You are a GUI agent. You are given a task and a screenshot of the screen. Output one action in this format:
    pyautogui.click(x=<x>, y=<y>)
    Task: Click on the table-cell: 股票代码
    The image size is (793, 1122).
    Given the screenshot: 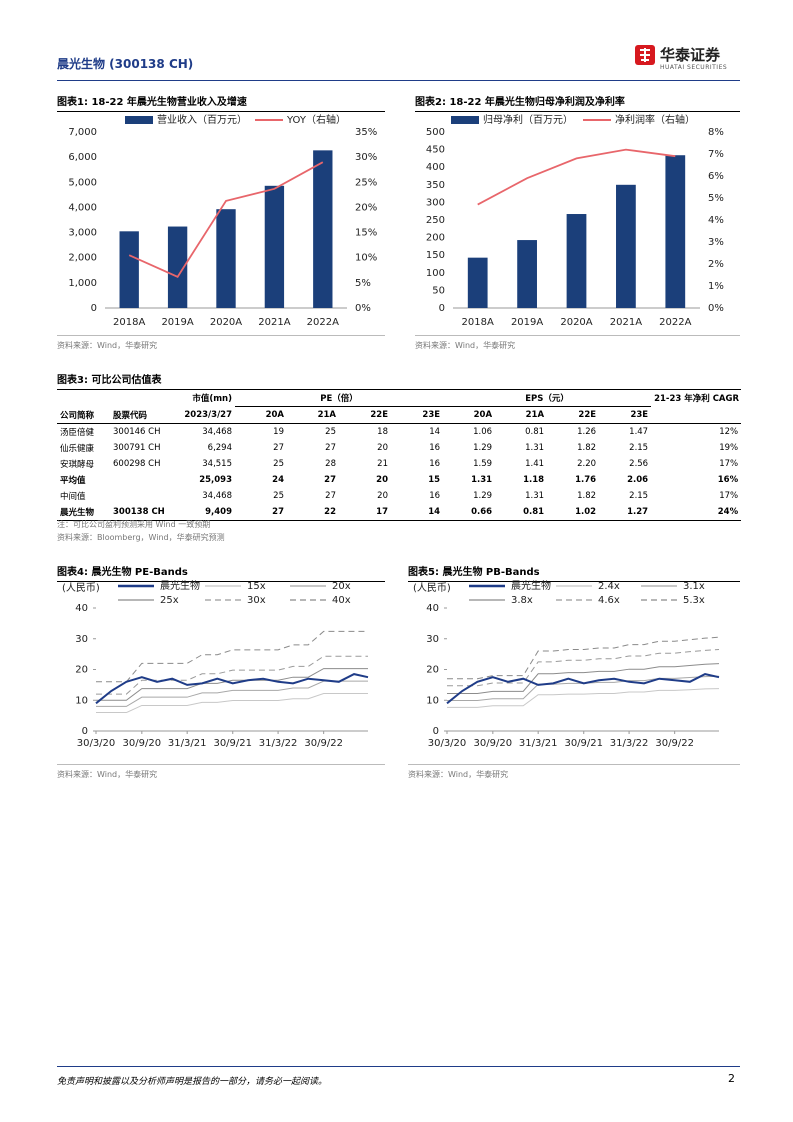 What is the action you would take?
    pyautogui.click(x=142, y=415)
    